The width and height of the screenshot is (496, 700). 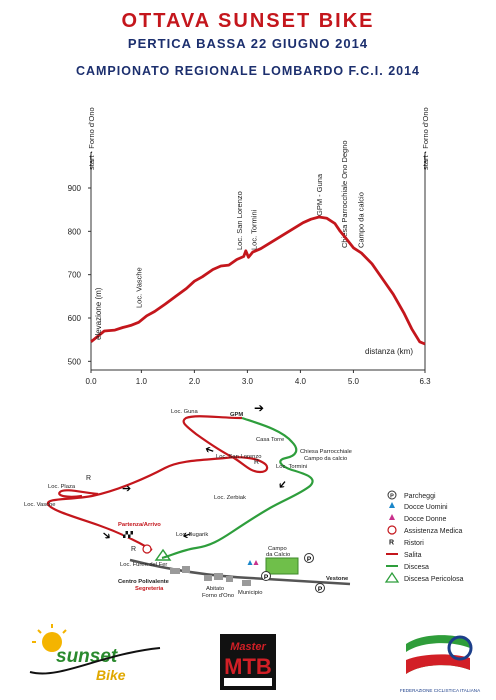 I want to click on label-san-lorenzo: Loc. San Lorenzo, so click(x=238, y=457).